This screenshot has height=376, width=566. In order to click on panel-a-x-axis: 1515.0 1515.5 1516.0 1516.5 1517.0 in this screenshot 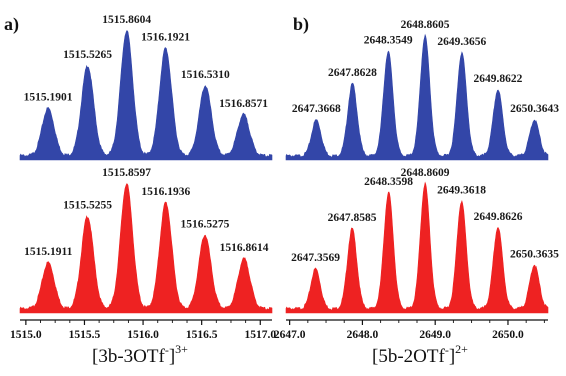, I will do `click(143, 330)`.